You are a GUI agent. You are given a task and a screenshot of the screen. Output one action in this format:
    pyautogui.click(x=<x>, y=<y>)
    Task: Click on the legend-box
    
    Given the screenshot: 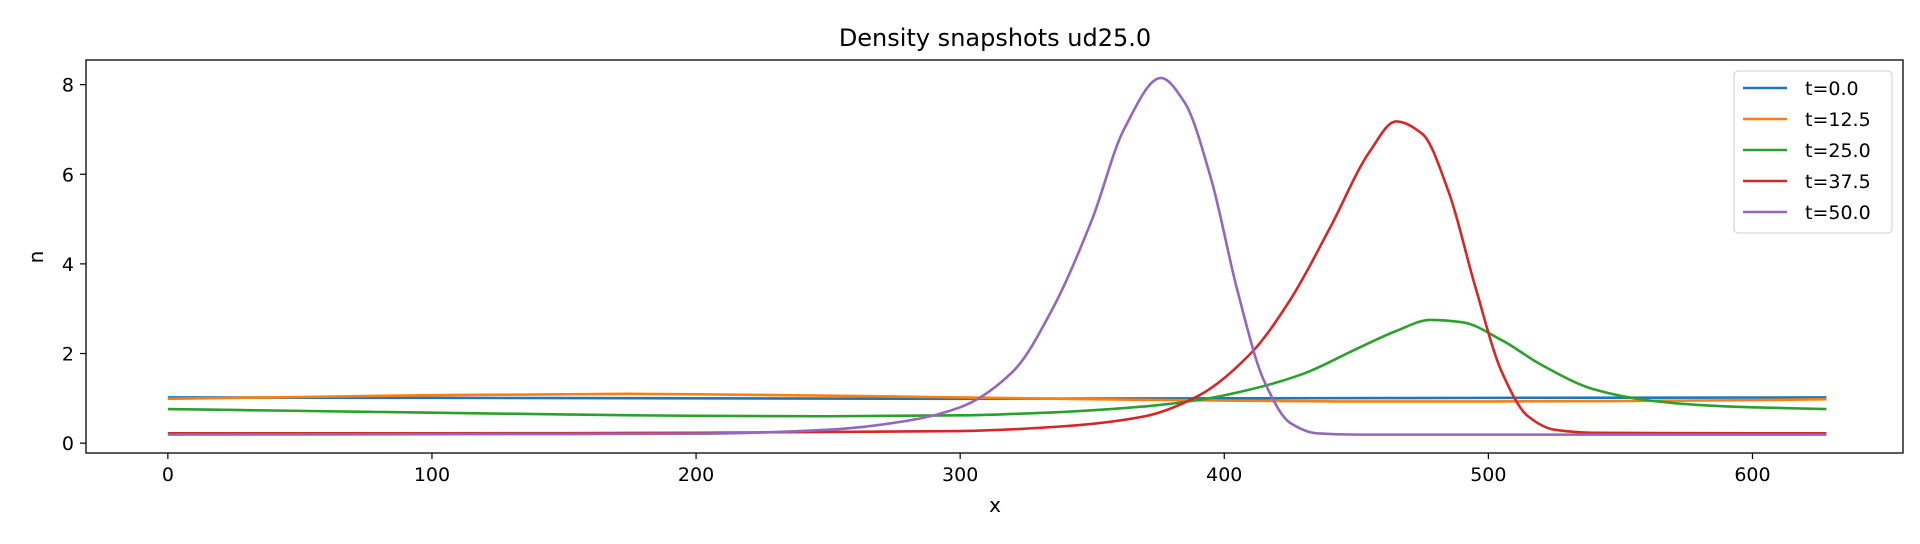 What is the action you would take?
    pyautogui.click(x=1813, y=152)
    